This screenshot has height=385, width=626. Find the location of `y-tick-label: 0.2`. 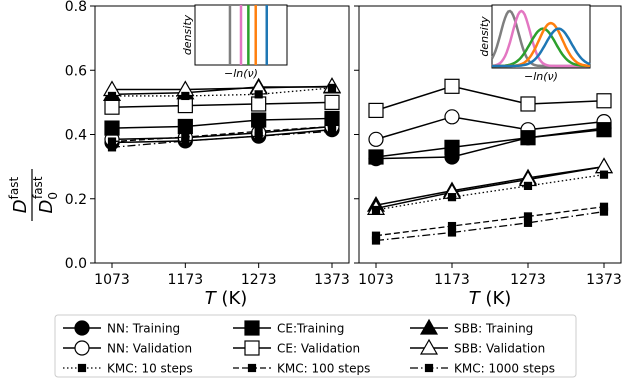

y-tick-label: 0.2 is located at coordinates (76, 200).